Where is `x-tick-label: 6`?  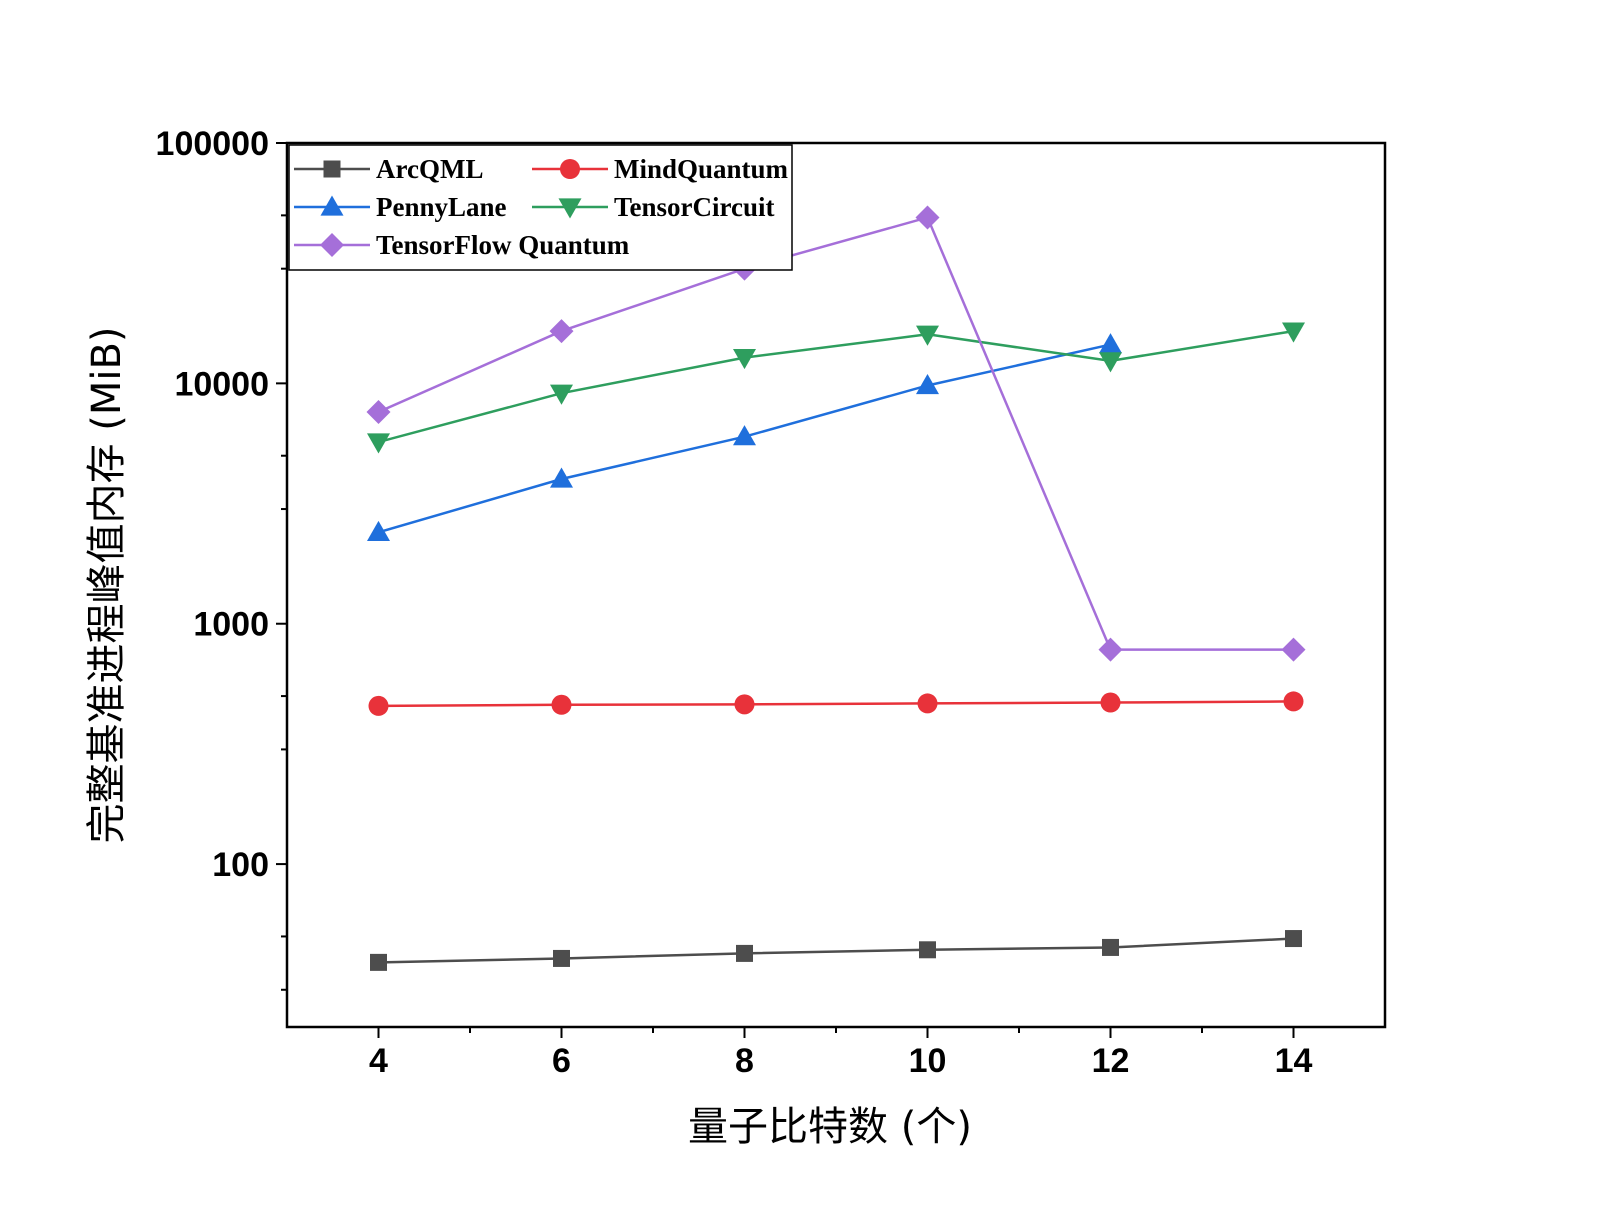 x-tick-label: 6 is located at coordinates (561, 1061).